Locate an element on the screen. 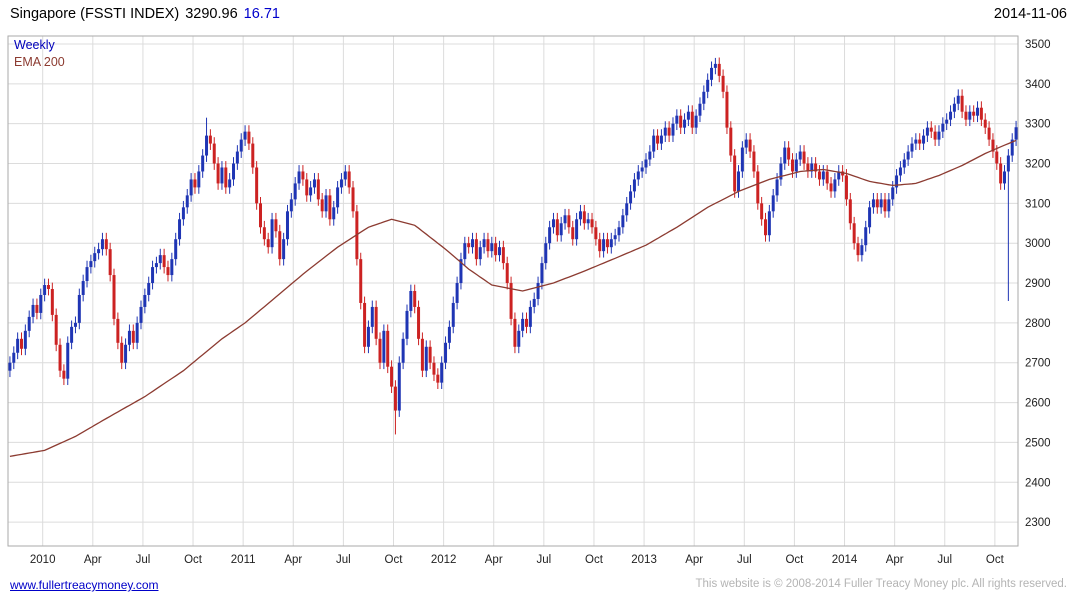 The height and width of the screenshot is (600, 1075). x-axis-label: Oct is located at coordinates (594, 560).